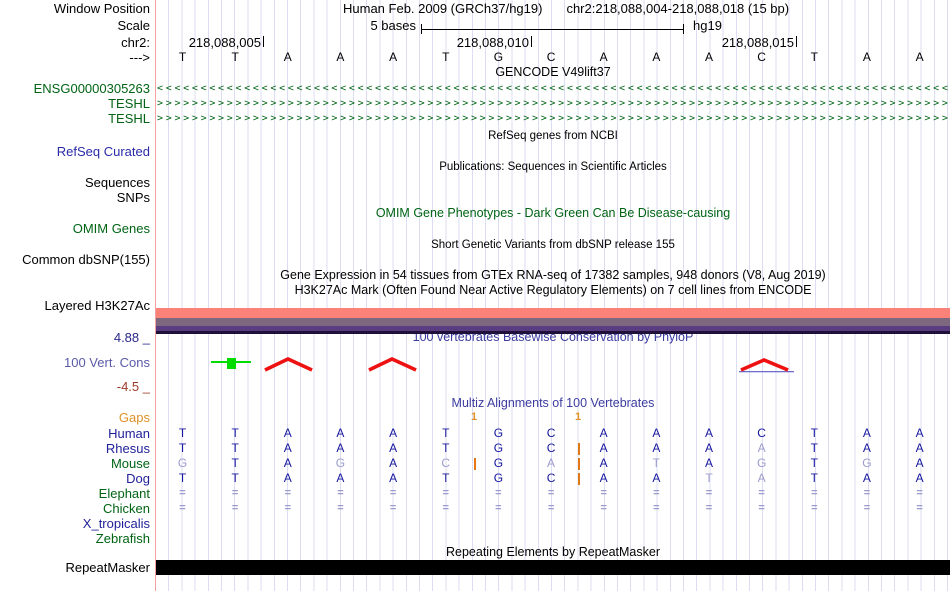 The height and width of the screenshot is (591, 950). Describe the element at coordinates (116, 523) in the screenshot. I see `track-label-x-tropicalis: X_tropicalis` at that location.